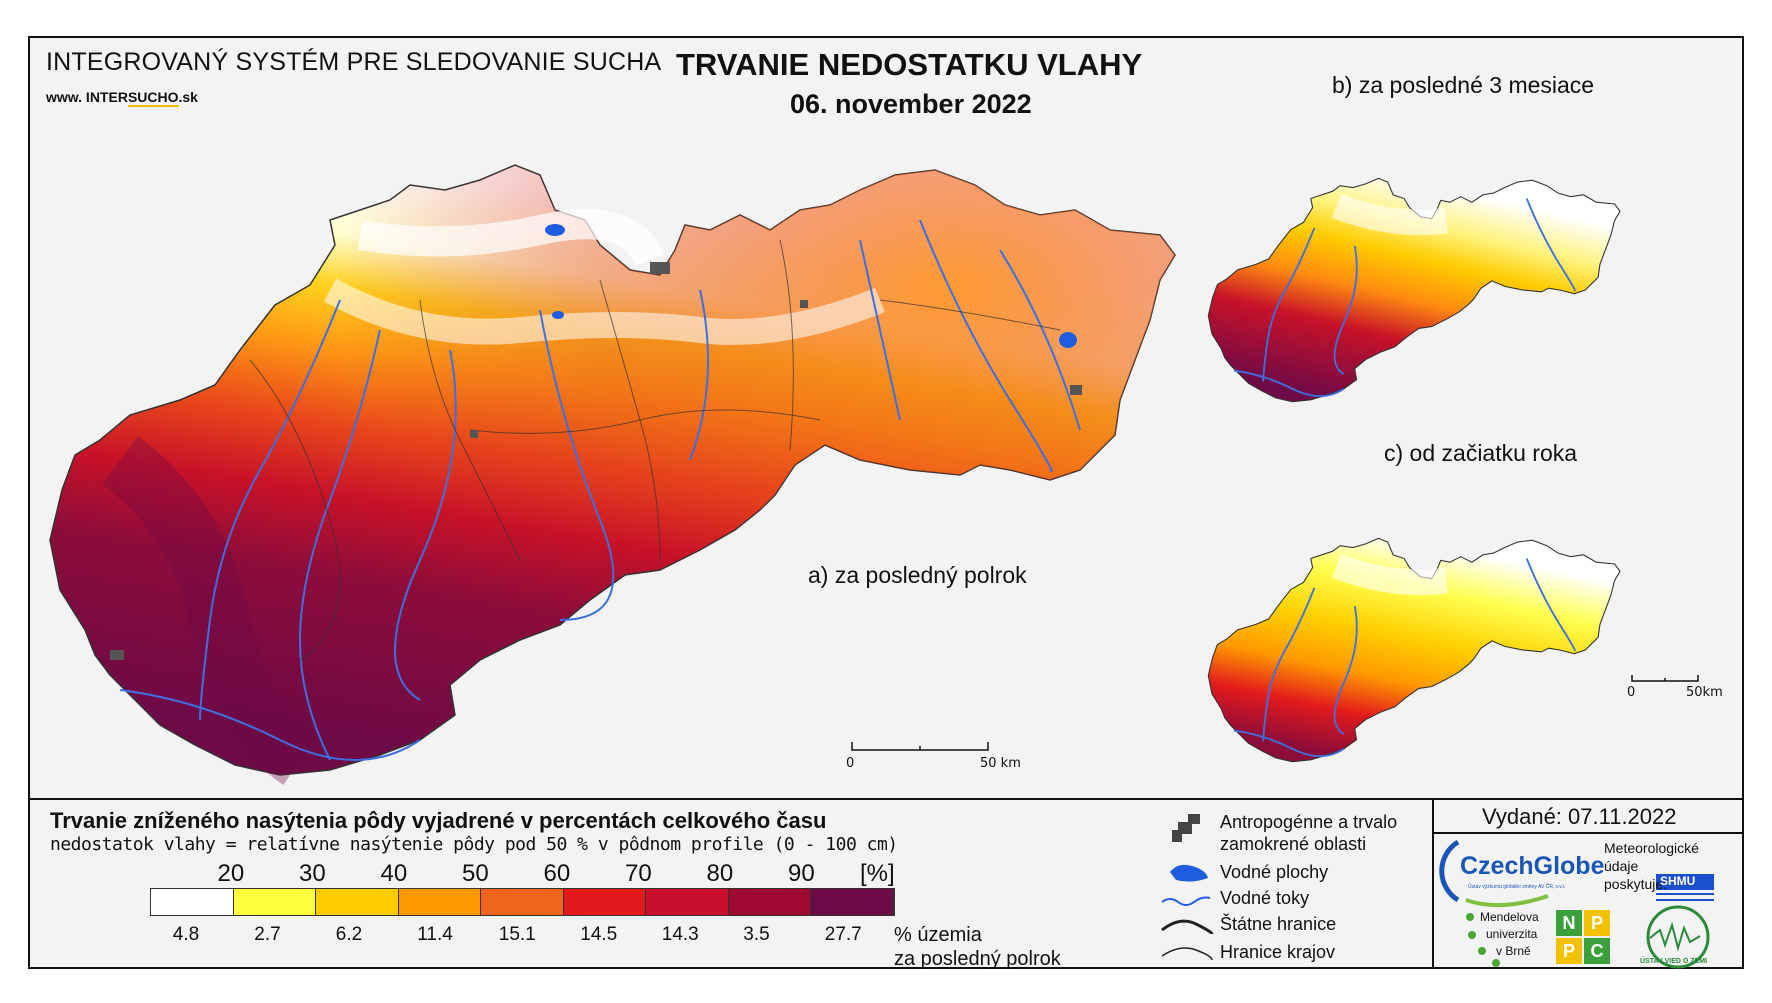 This screenshot has width=1772, height=1003. What do you see at coordinates (1678, 881) in the screenshot?
I see `shmu-logo: SHMU` at bounding box center [1678, 881].